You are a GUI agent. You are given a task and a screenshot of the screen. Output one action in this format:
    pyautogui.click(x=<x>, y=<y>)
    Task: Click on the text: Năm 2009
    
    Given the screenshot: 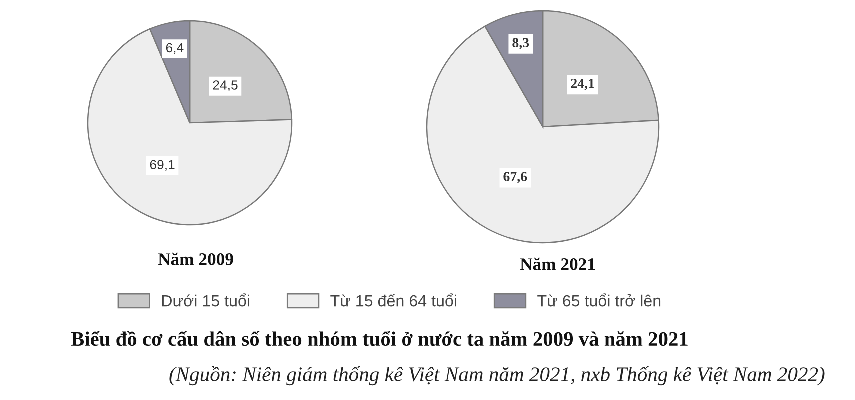 What is the action you would take?
    pyautogui.click(x=196, y=259)
    